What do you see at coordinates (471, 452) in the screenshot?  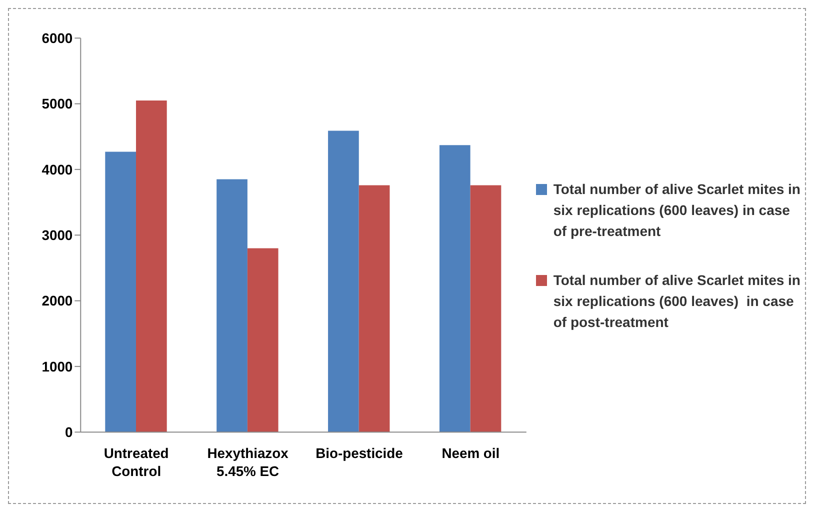 I see `x-tick-label: Neem oil` at bounding box center [471, 452].